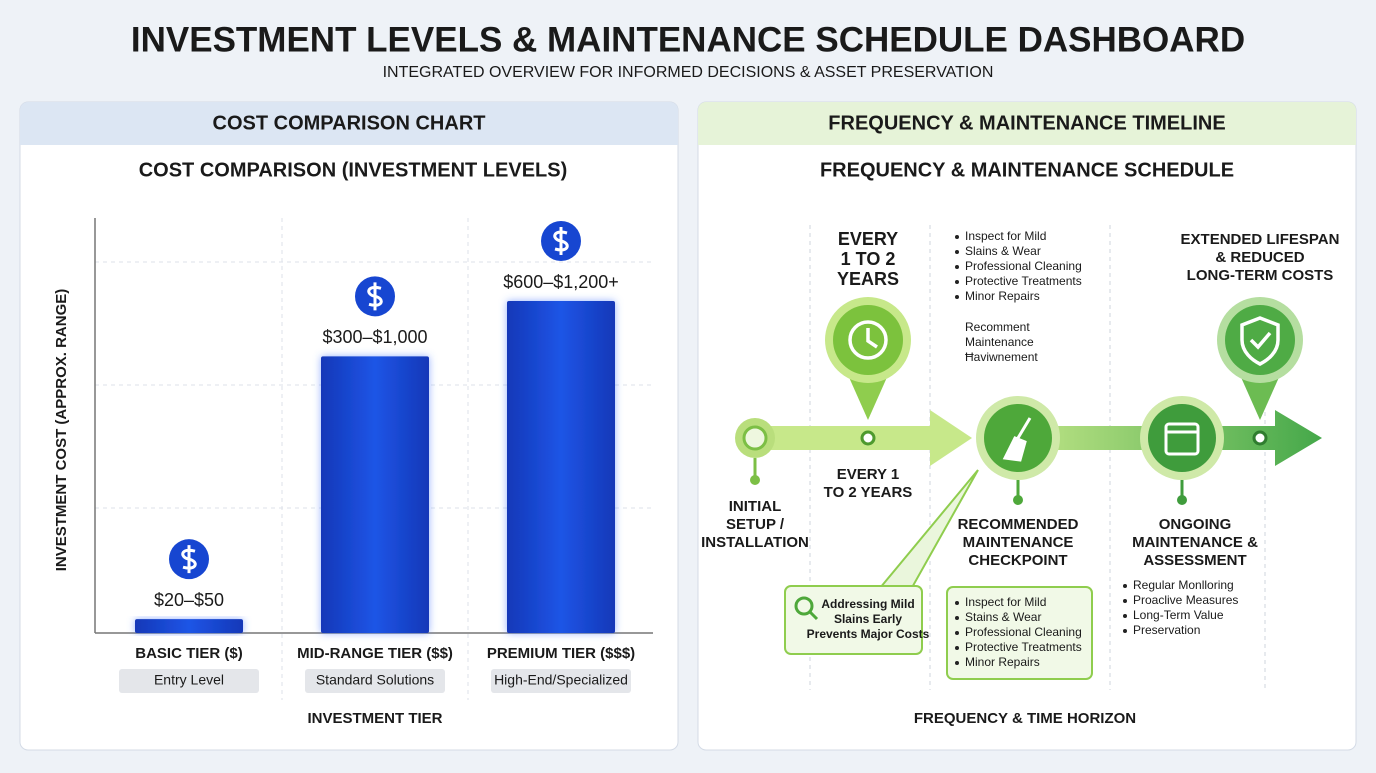  I want to click on callout-text: Prevents Major Costs, so click(868, 634).